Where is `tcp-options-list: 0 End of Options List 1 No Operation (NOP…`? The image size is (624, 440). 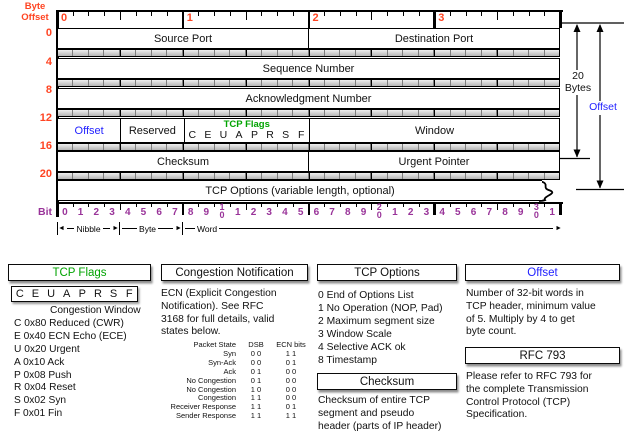
tcp-options-list: 0 End of Options List 1 No Operation (NOP… is located at coordinates (389, 328).